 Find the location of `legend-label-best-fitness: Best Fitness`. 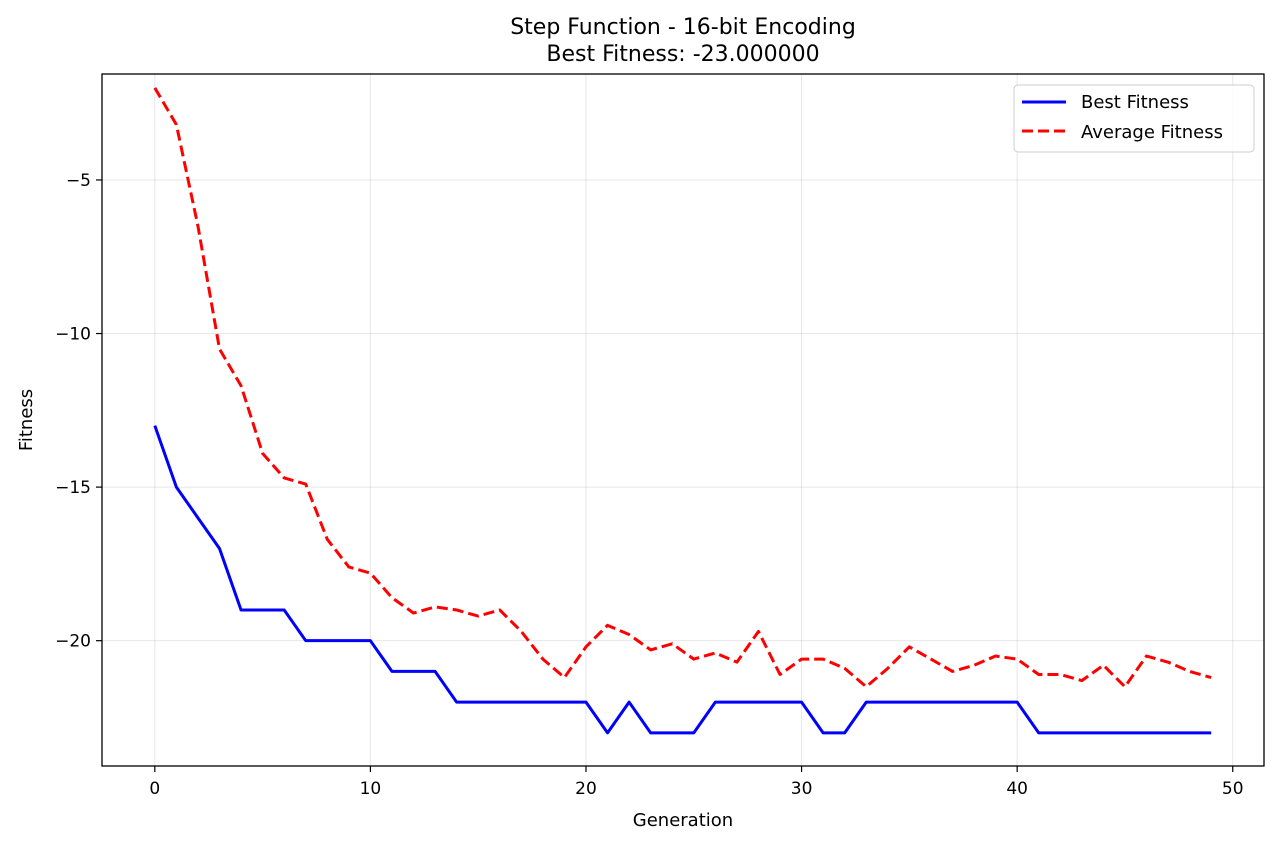

legend-label-best-fitness: Best Fitness is located at coordinates (1135, 102).